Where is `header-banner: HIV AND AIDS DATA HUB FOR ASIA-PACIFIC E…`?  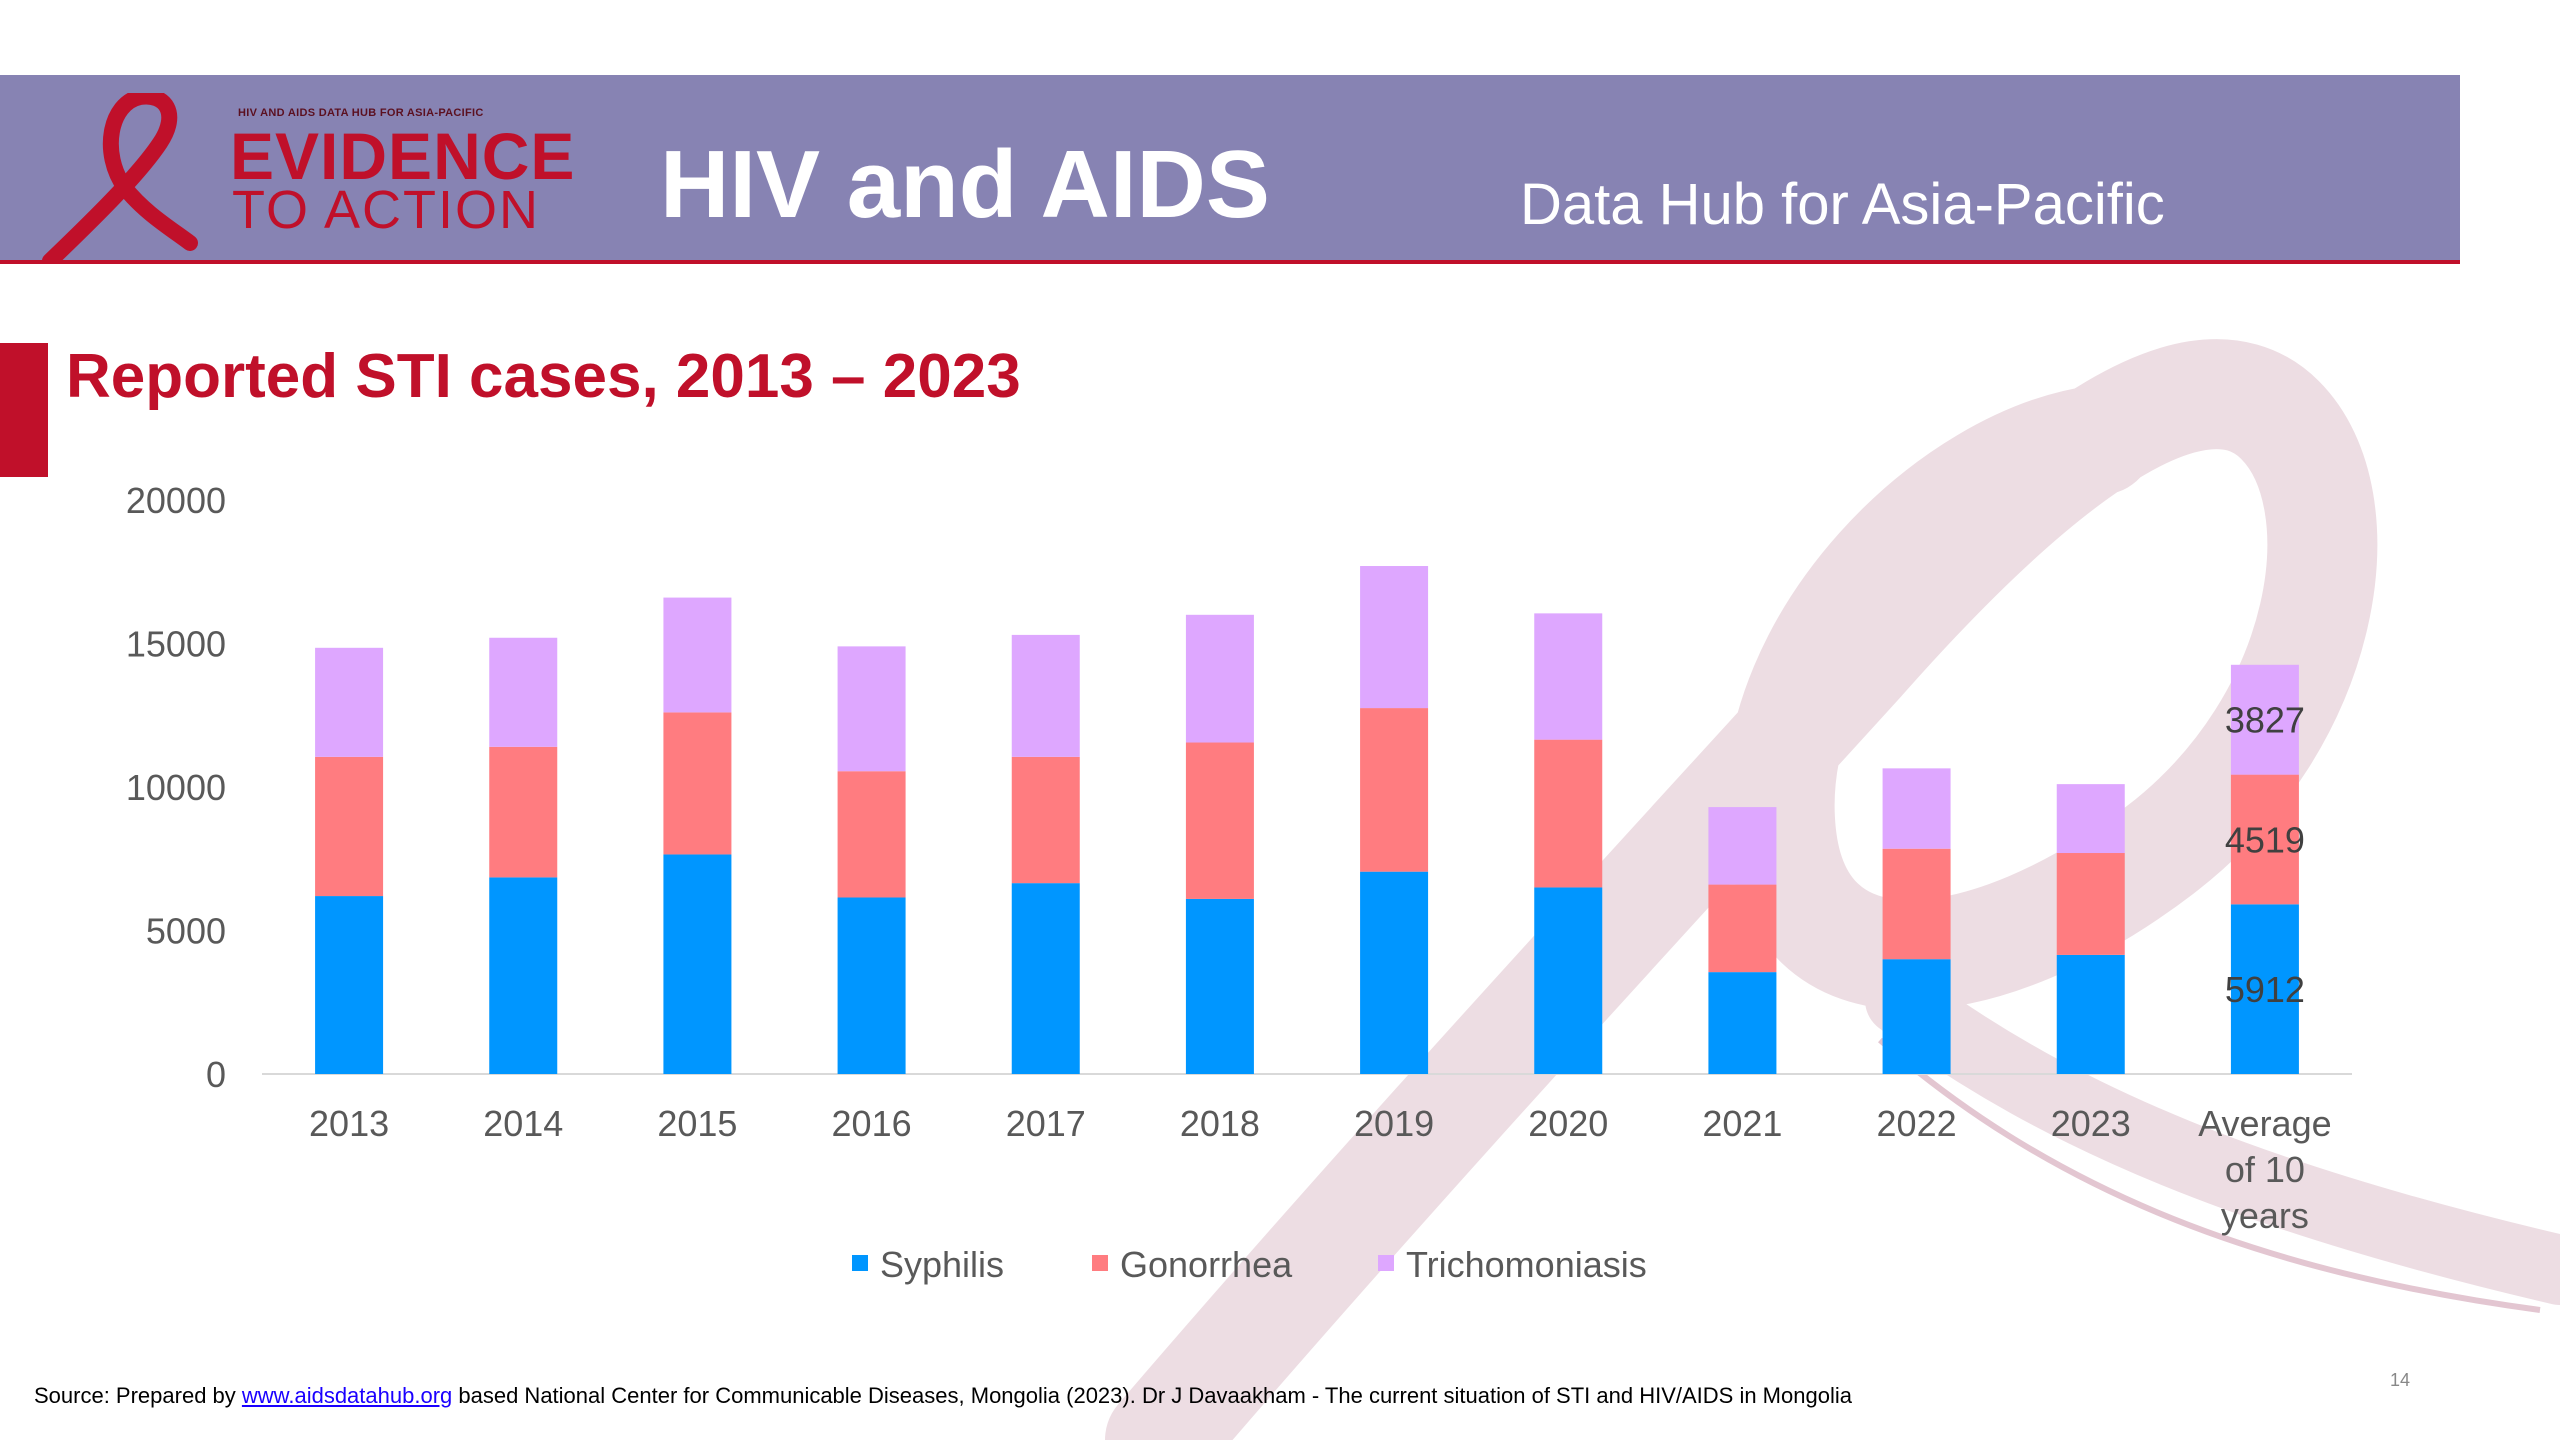 header-banner: HIV AND AIDS DATA HUB FOR ASIA-PACIFIC E… is located at coordinates (1230, 169).